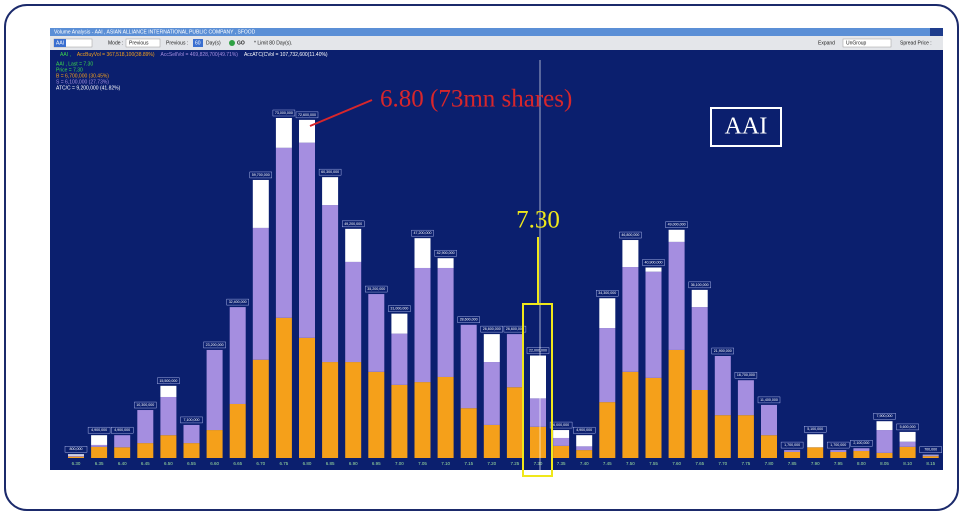  I want to click on annotation-text: 7.30, so click(538, 220).